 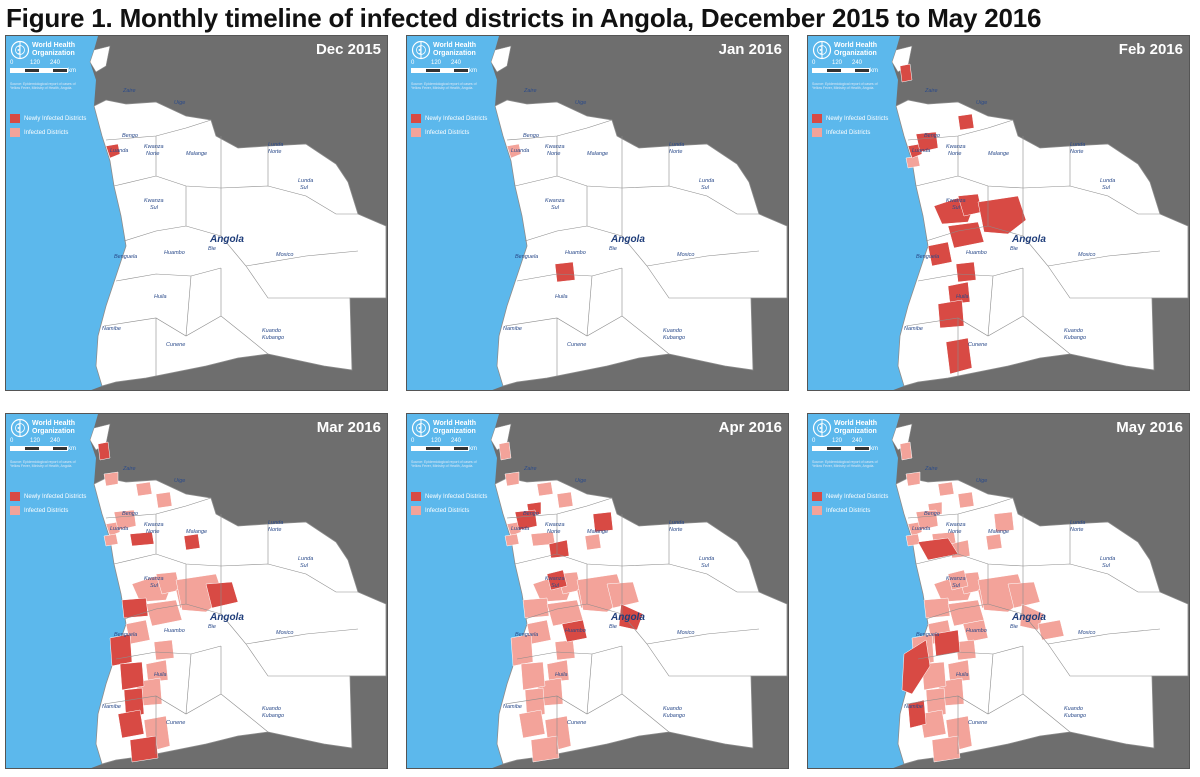 What do you see at coordinates (1075, 716) in the screenshot?
I see `province-label: Kubango` at bounding box center [1075, 716].